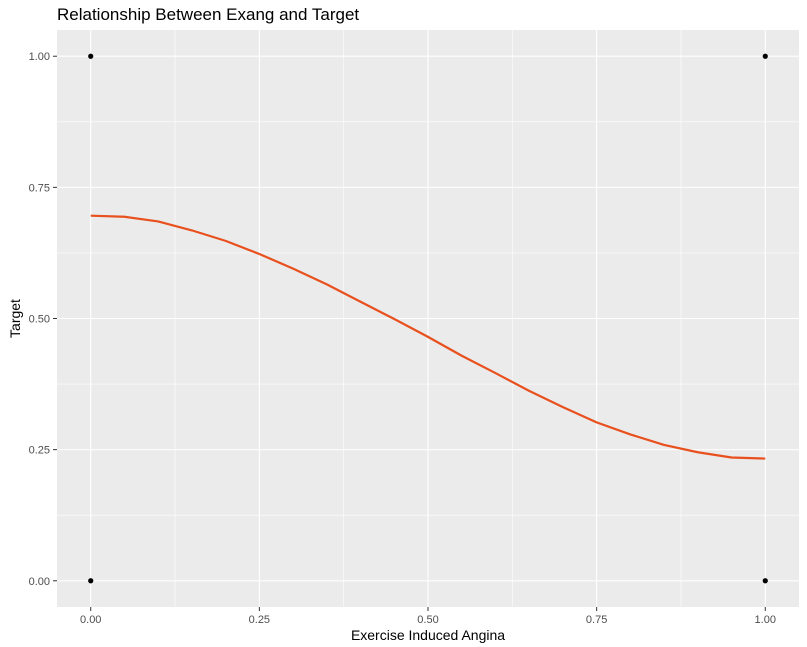 The image size is (807, 647). I want to click on y-tick-label: 0.75, so click(39, 188).